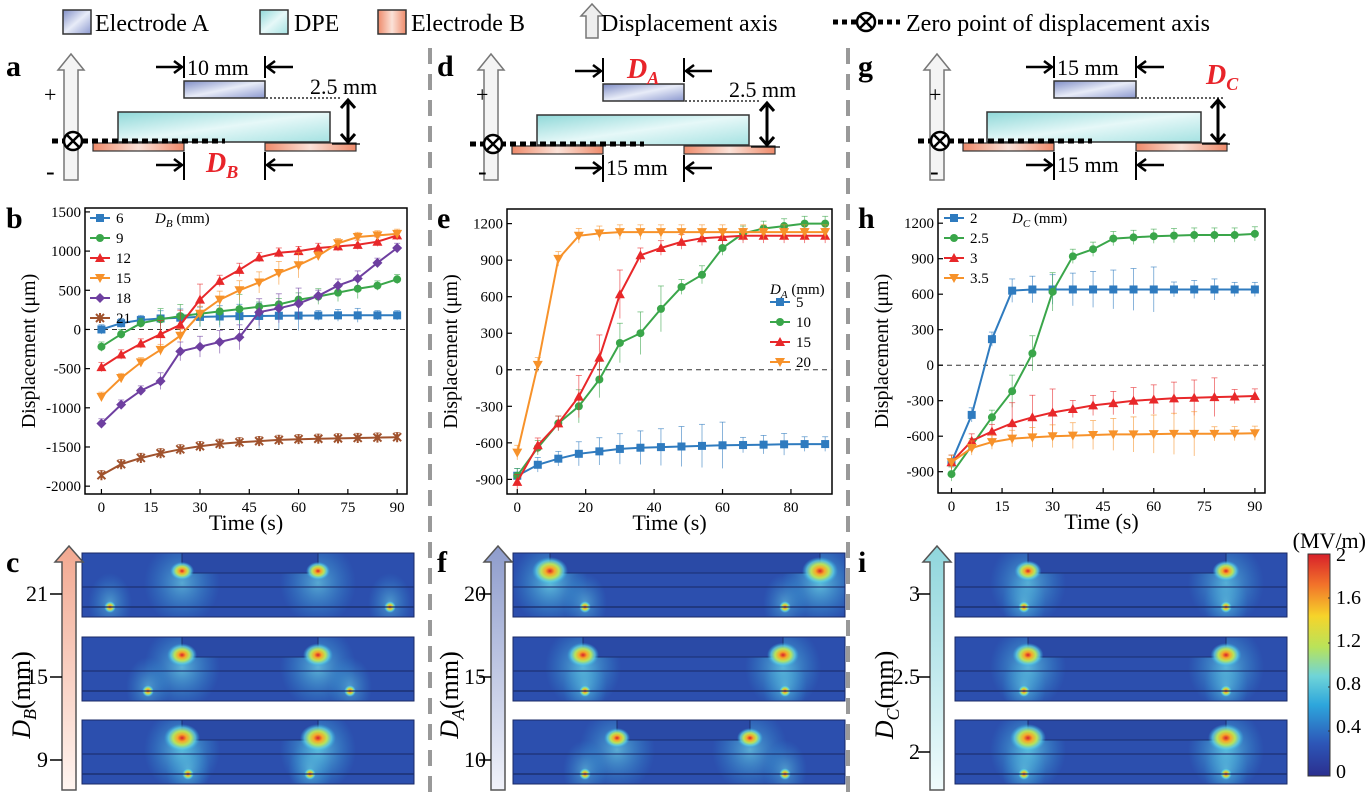  Describe the element at coordinates (343, 86) in the screenshot. I see `height-dimension: 2.5 mm` at that location.